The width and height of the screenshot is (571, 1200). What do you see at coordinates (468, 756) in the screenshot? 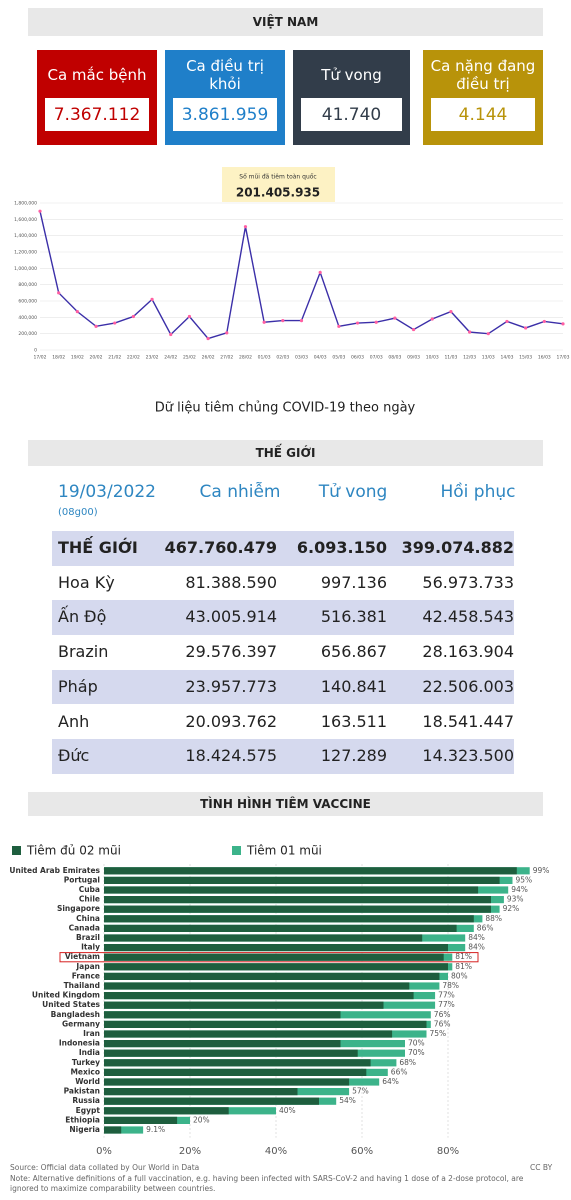
I see `cell: 14.323.500` at bounding box center [468, 756].